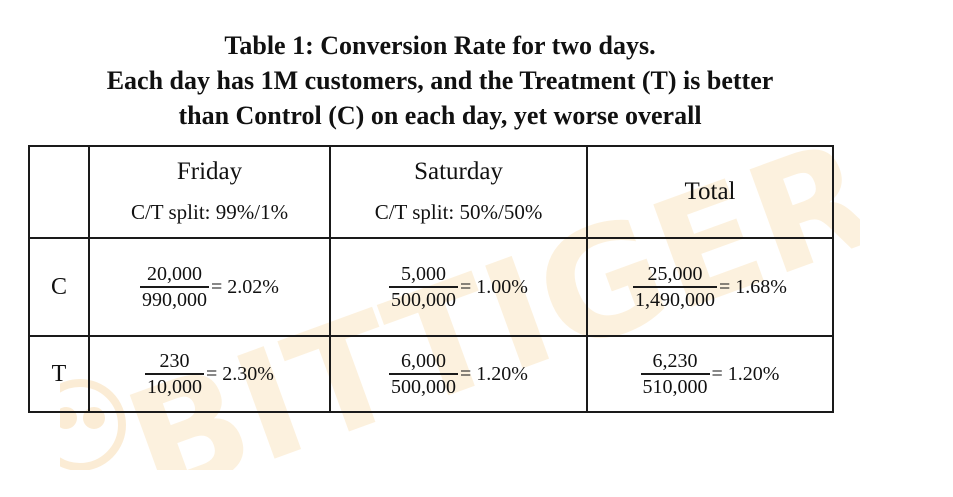  I want to click on fraction: 6,230 510,000, so click(675, 374).